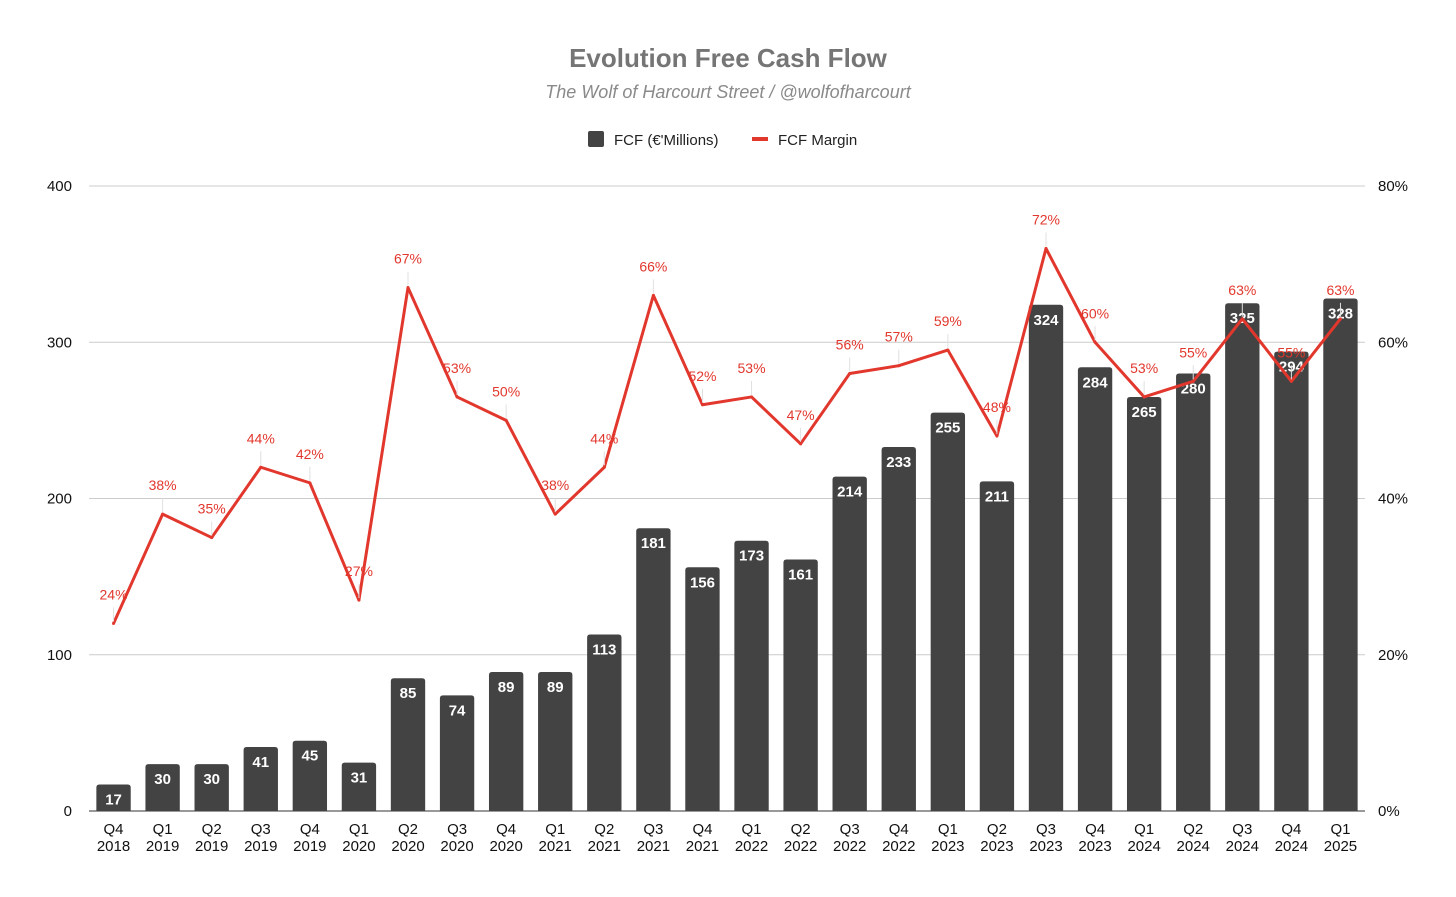  What do you see at coordinates (457, 710) in the screenshot?
I see `bar-value-label: 74` at bounding box center [457, 710].